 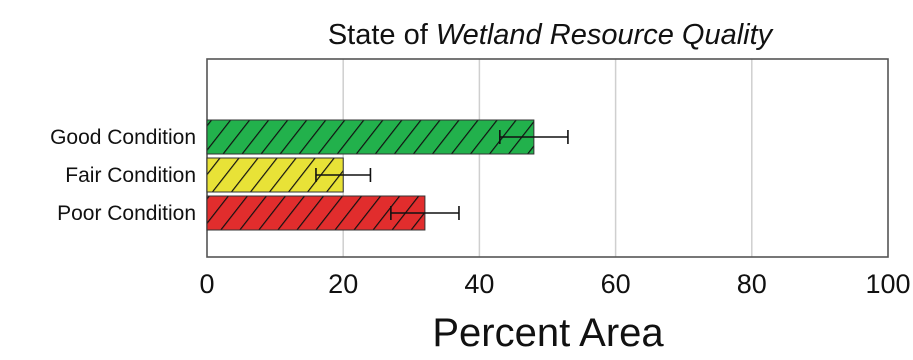 I want to click on x-tick-label: 20, so click(x=343, y=284).